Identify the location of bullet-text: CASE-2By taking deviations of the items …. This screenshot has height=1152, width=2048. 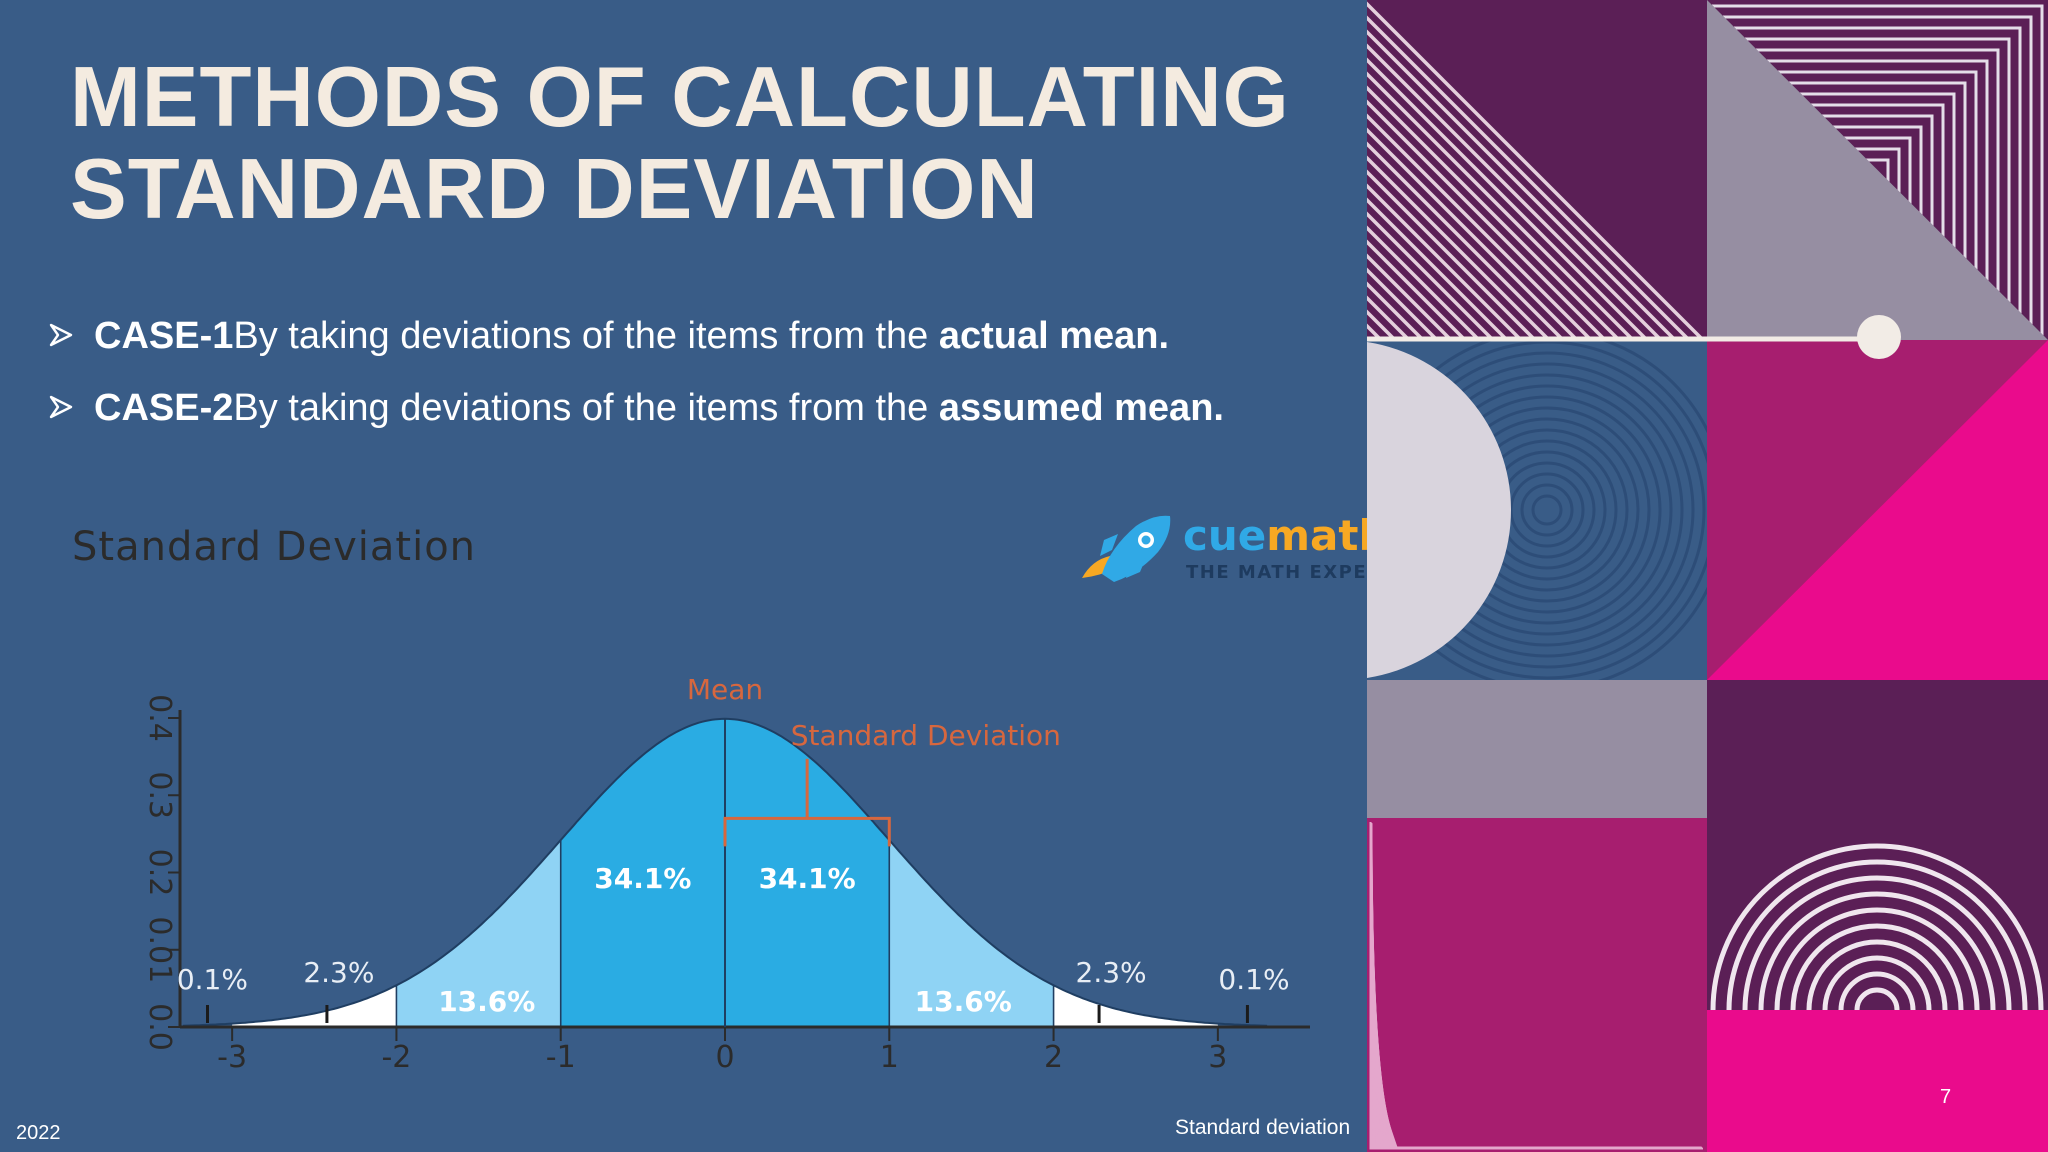
(659, 408).